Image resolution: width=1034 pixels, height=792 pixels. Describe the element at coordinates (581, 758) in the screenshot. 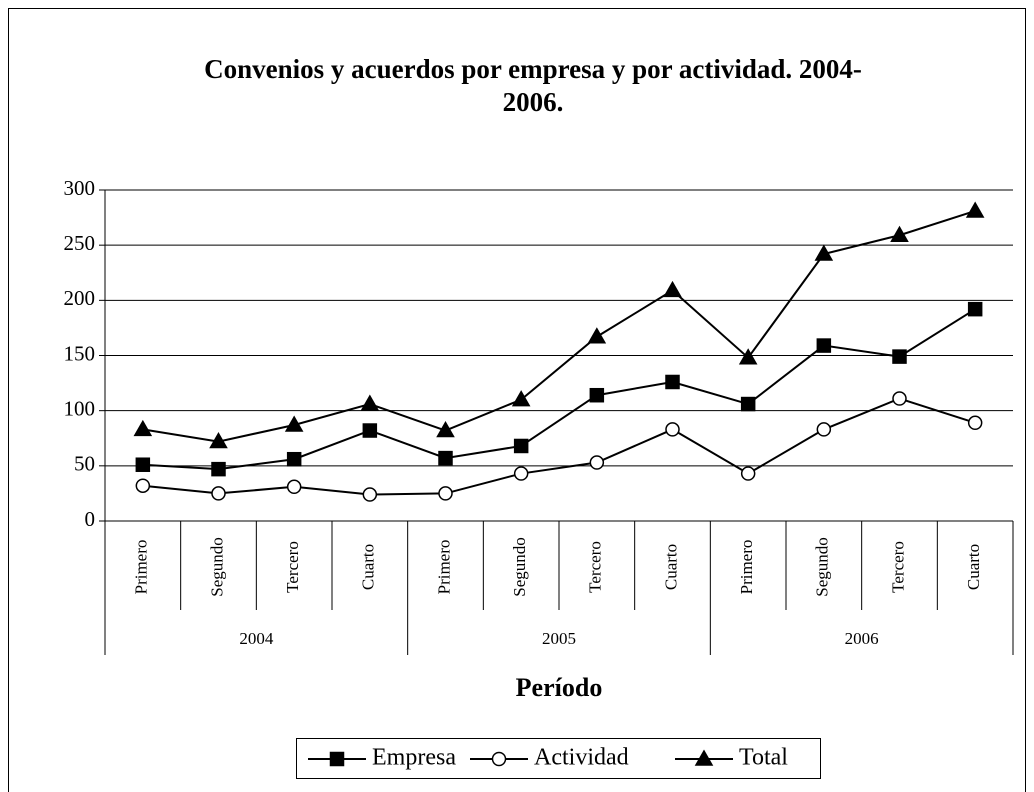

I see `legend-label: Actividad` at that location.